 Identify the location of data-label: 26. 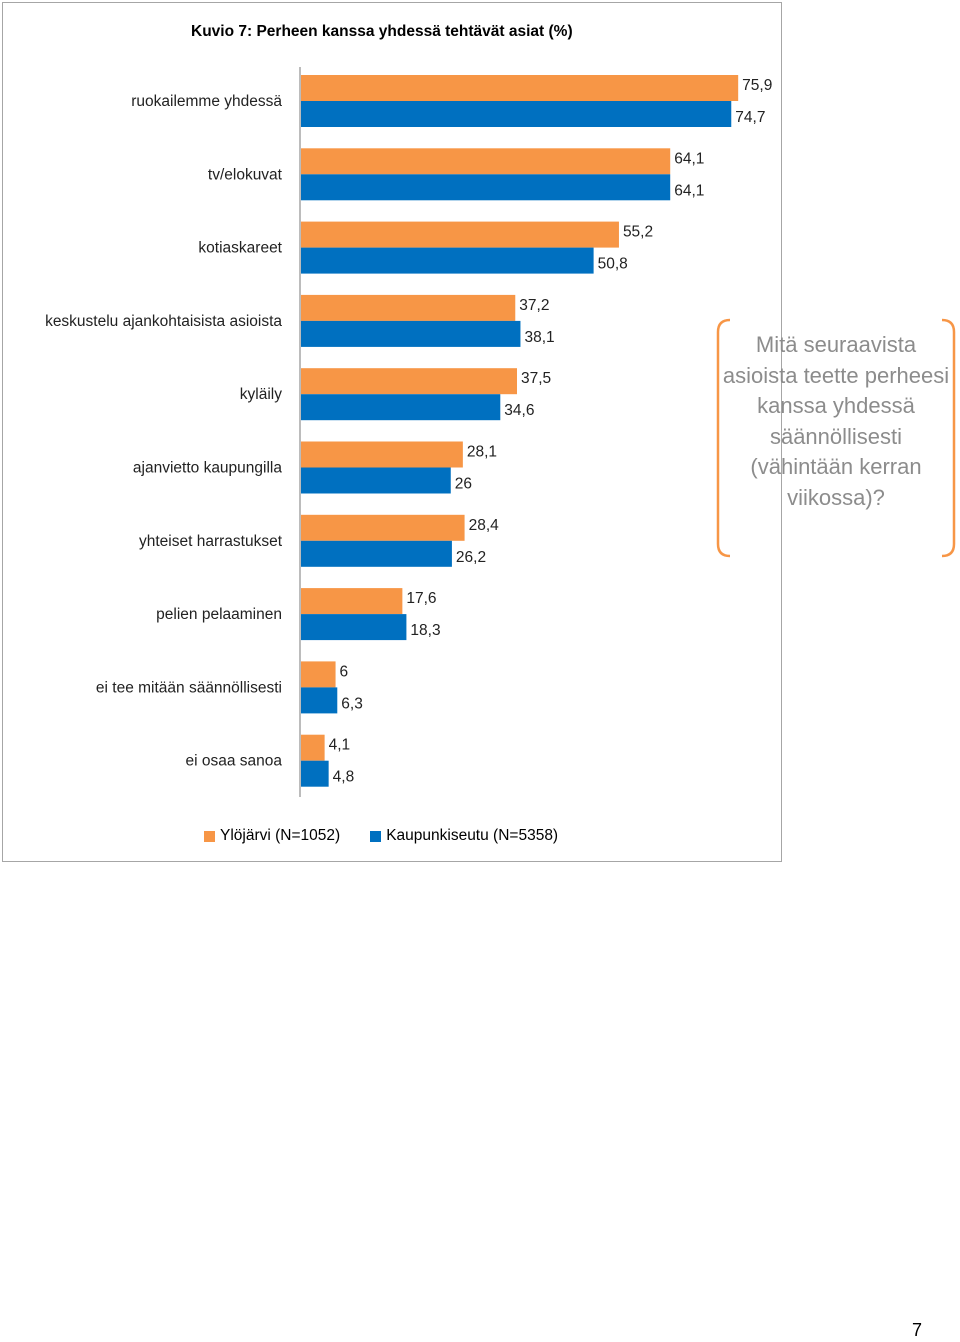
(463, 484).